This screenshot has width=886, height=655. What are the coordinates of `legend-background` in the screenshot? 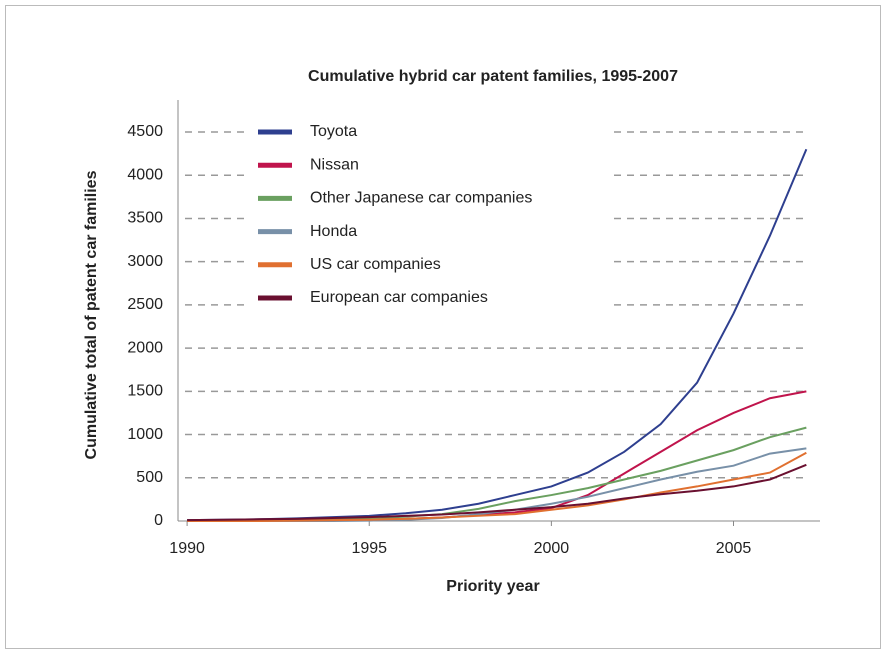 It's located at (427, 216).